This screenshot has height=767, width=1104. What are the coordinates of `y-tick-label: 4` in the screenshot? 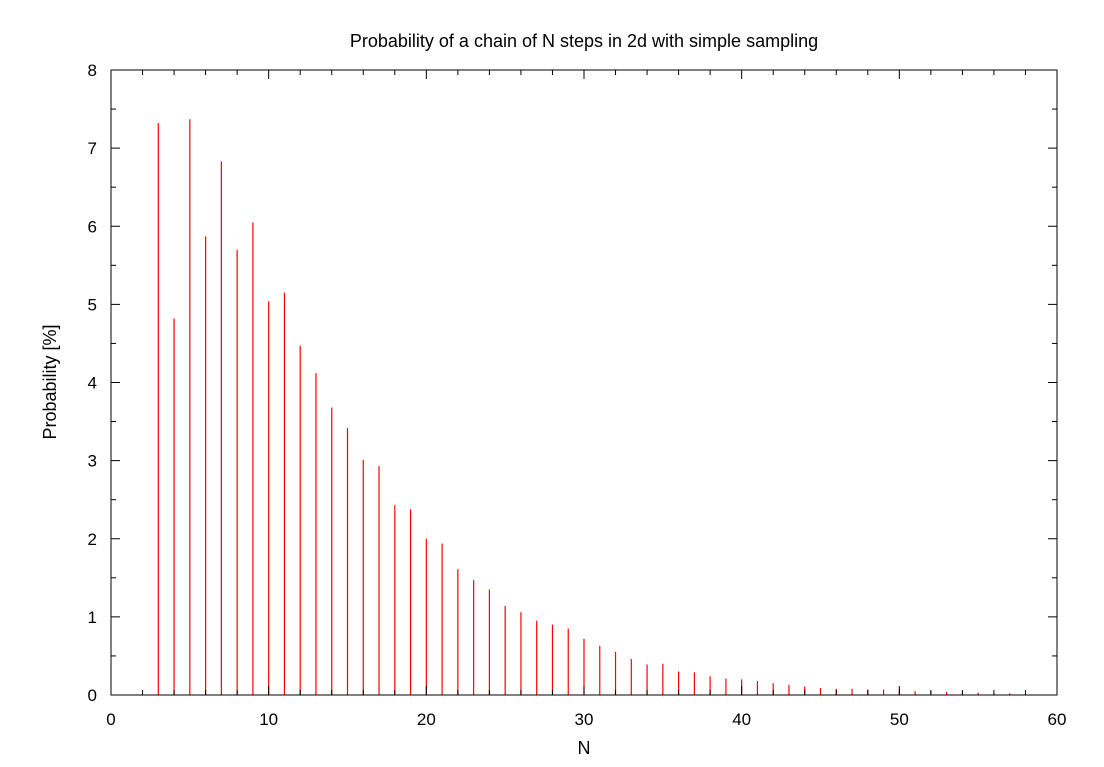 It's located at (92, 383).